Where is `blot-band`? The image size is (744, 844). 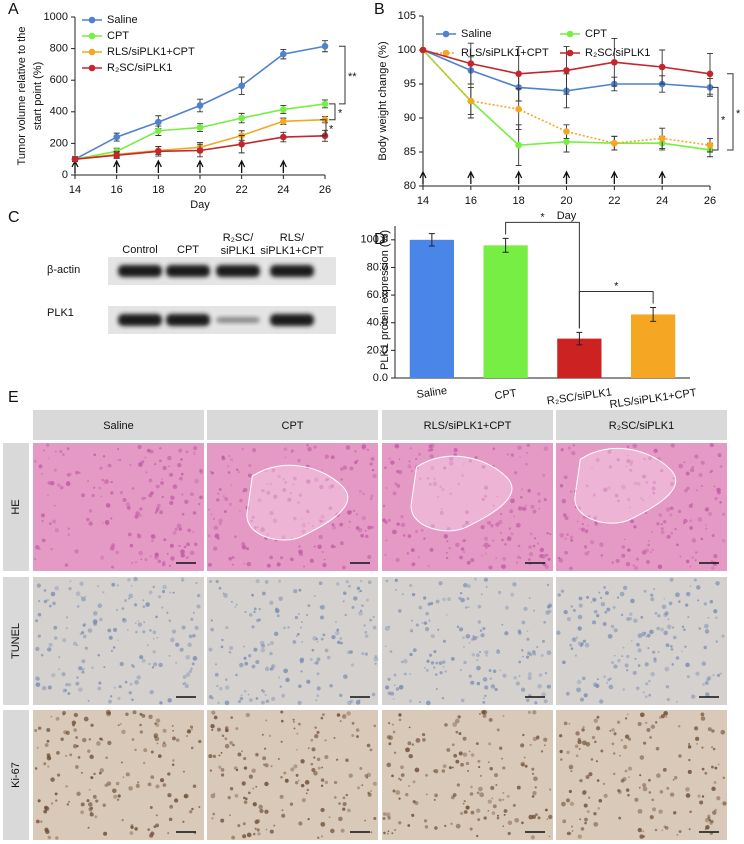
blot-band is located at coordinates (188, 320).